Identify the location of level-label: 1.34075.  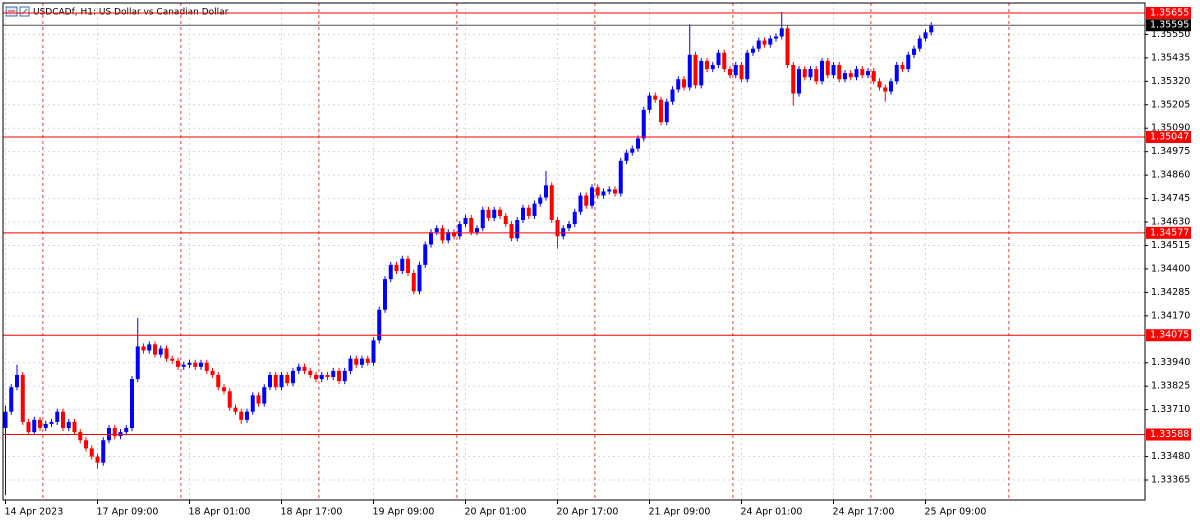
(1169, 335).